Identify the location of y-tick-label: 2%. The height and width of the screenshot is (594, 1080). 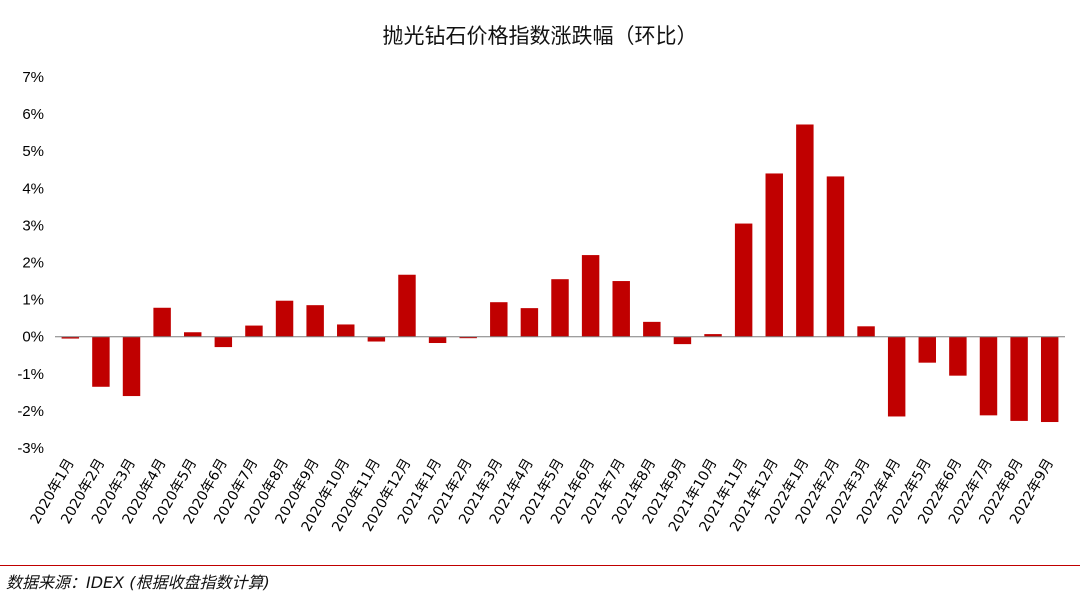
(33, 263).